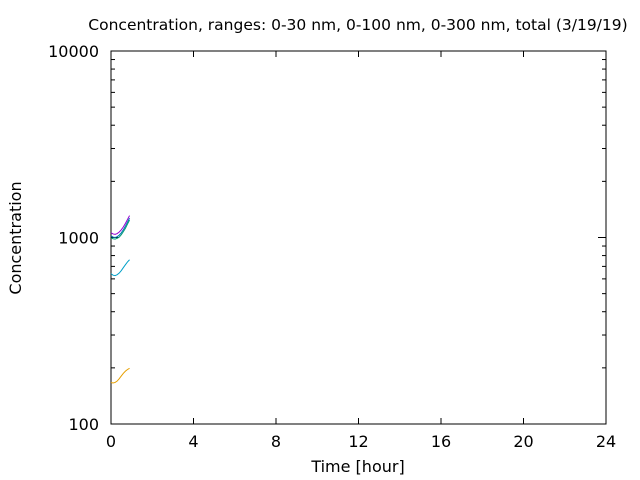  I want to click on x-tick-label: 12, so click(358, 441).